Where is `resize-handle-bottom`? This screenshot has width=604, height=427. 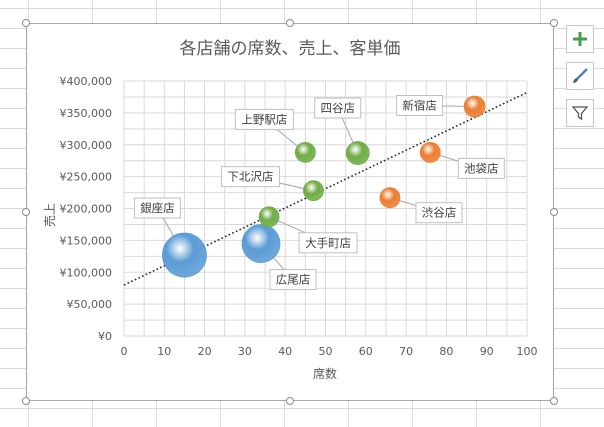 resize-handle-bottom is located at coordinates (290, 401).